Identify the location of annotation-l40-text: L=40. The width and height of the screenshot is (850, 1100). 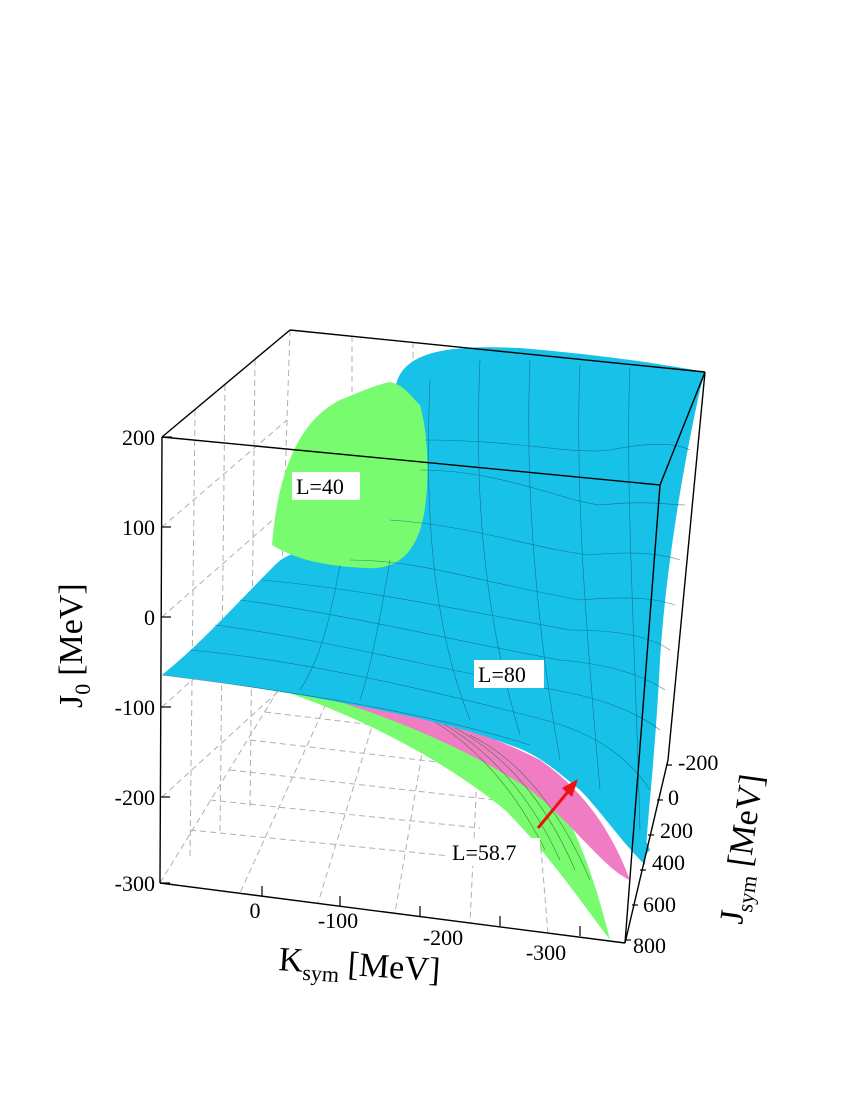
(320, 486).